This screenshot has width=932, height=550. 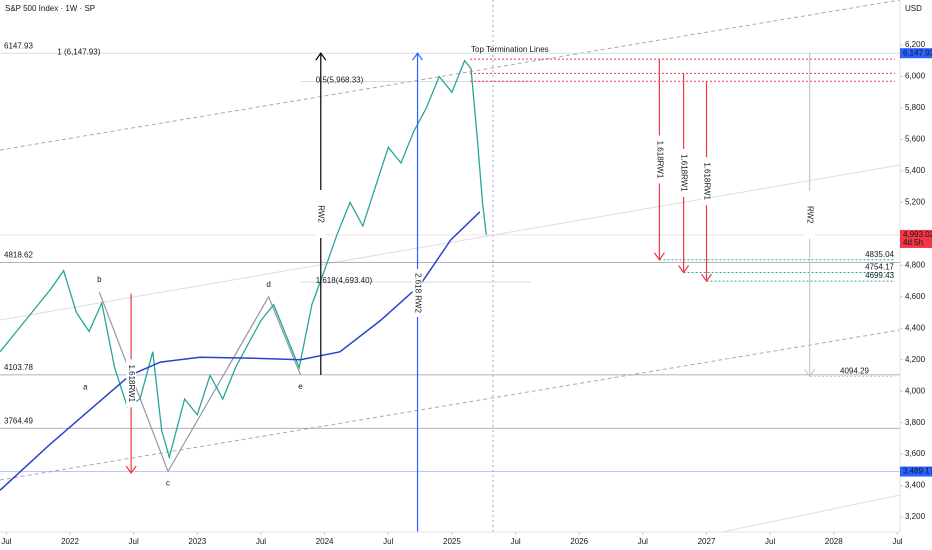 I want to click on fib-label: 0.5(5,968.33), so click(x=340, y=80).